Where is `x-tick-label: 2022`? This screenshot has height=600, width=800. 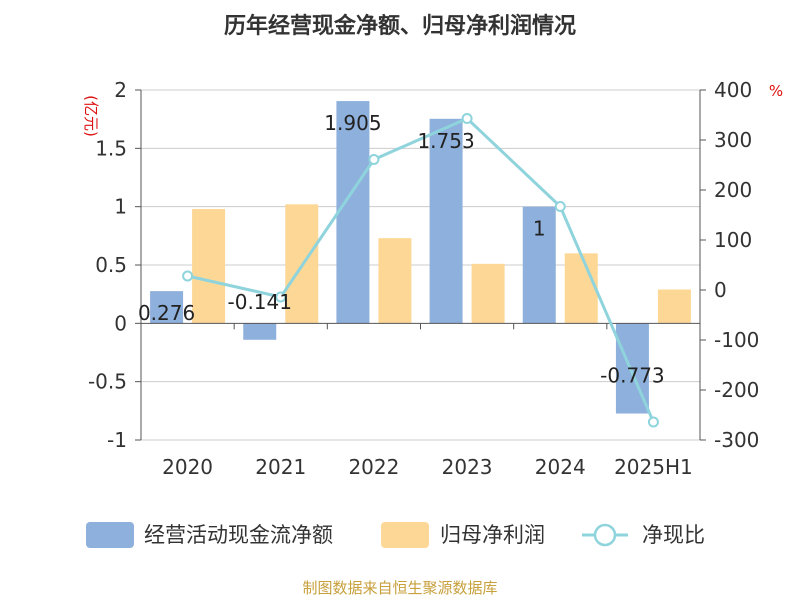
x-tick-label: 2022 is located at coordinates (373, 467).